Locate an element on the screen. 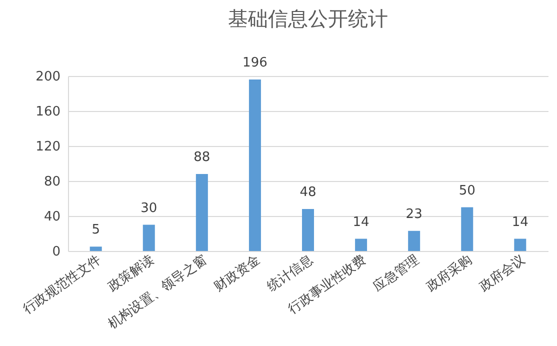 This screenshot has width=557, height=346. data-label: 48 is located at coordinates (308, 192).